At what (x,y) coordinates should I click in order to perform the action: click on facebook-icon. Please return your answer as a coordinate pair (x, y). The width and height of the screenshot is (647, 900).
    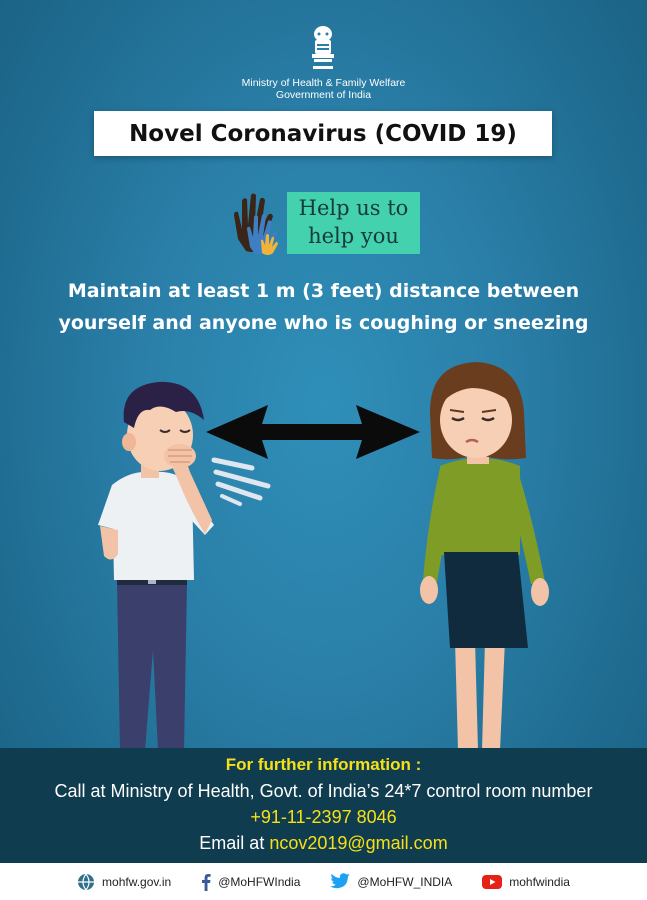
    Looking at the image, I should click on (206, 882).